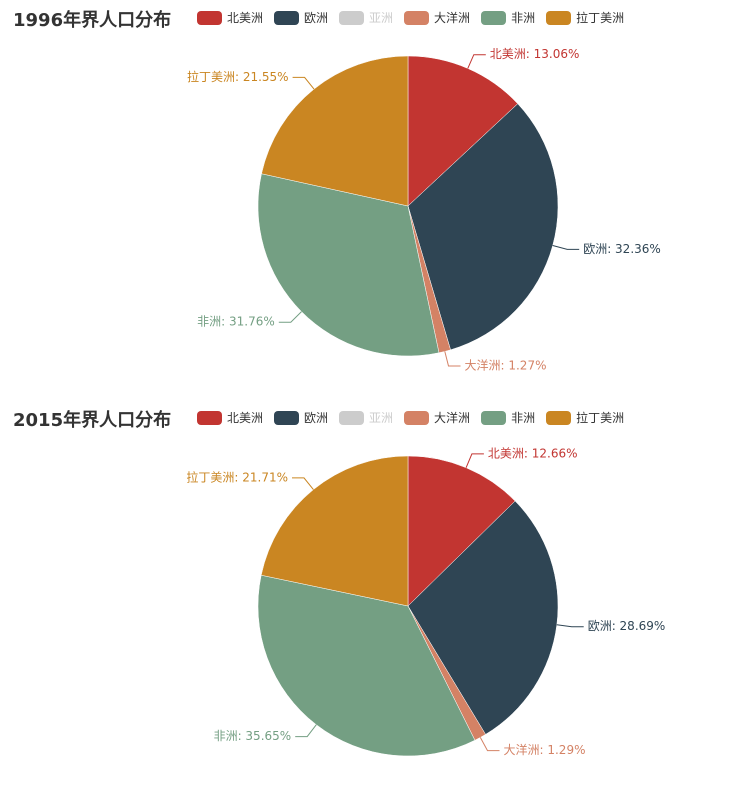  Describe the element at coordinates (533, 453) in the screenshot. I see `slice-label: 北美洲: 12.66%` at that location.